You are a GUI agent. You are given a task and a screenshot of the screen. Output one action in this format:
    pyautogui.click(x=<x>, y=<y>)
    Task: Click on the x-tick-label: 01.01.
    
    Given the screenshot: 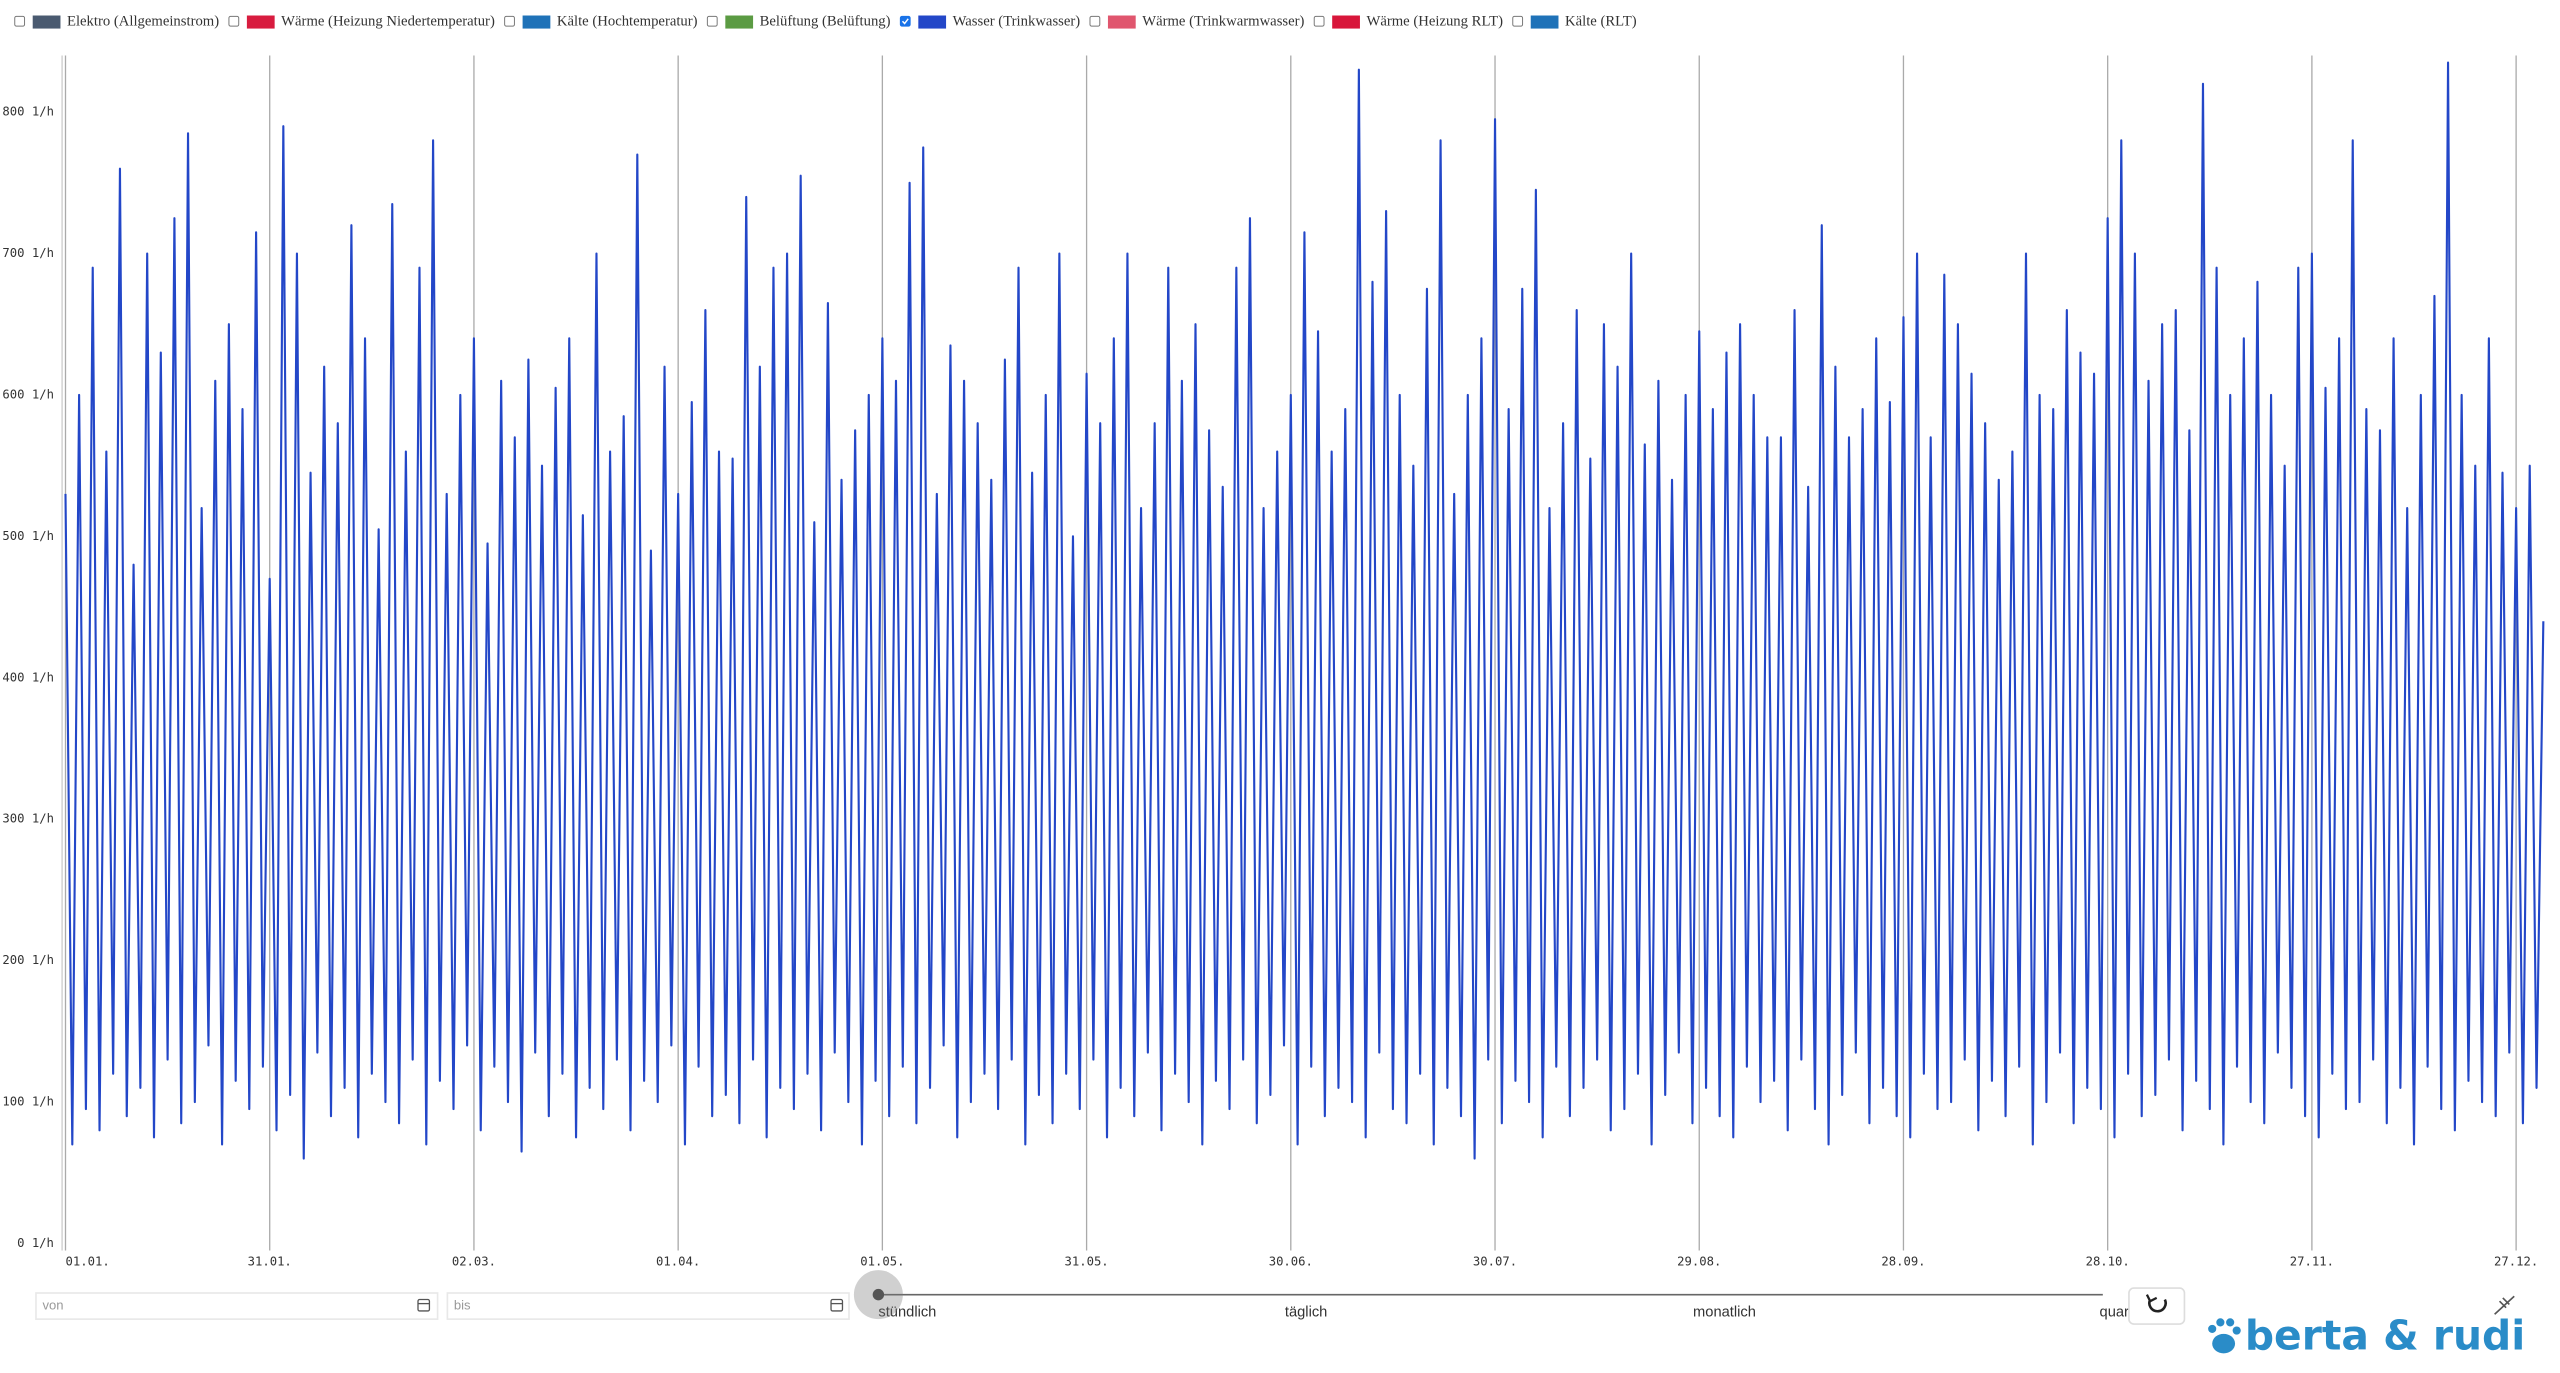 What is the action you would take?
    pyautogui.click(x=87, y=1261)
    